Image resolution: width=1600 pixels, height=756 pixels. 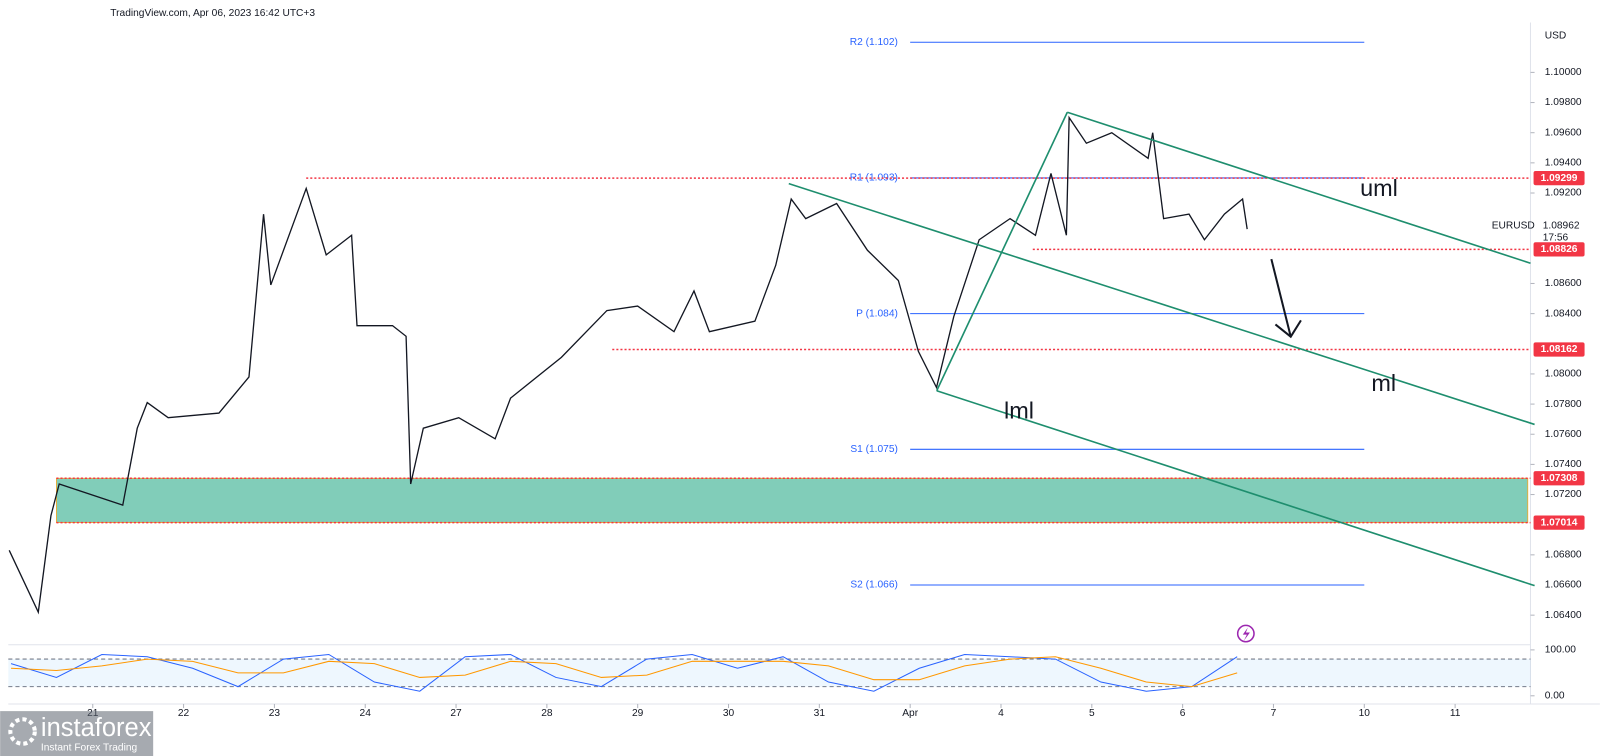 What do you see at coordinates (1365, 713) in the screenshot?
I see `x-tick-label: 10` at bounding box center [1365, 713].